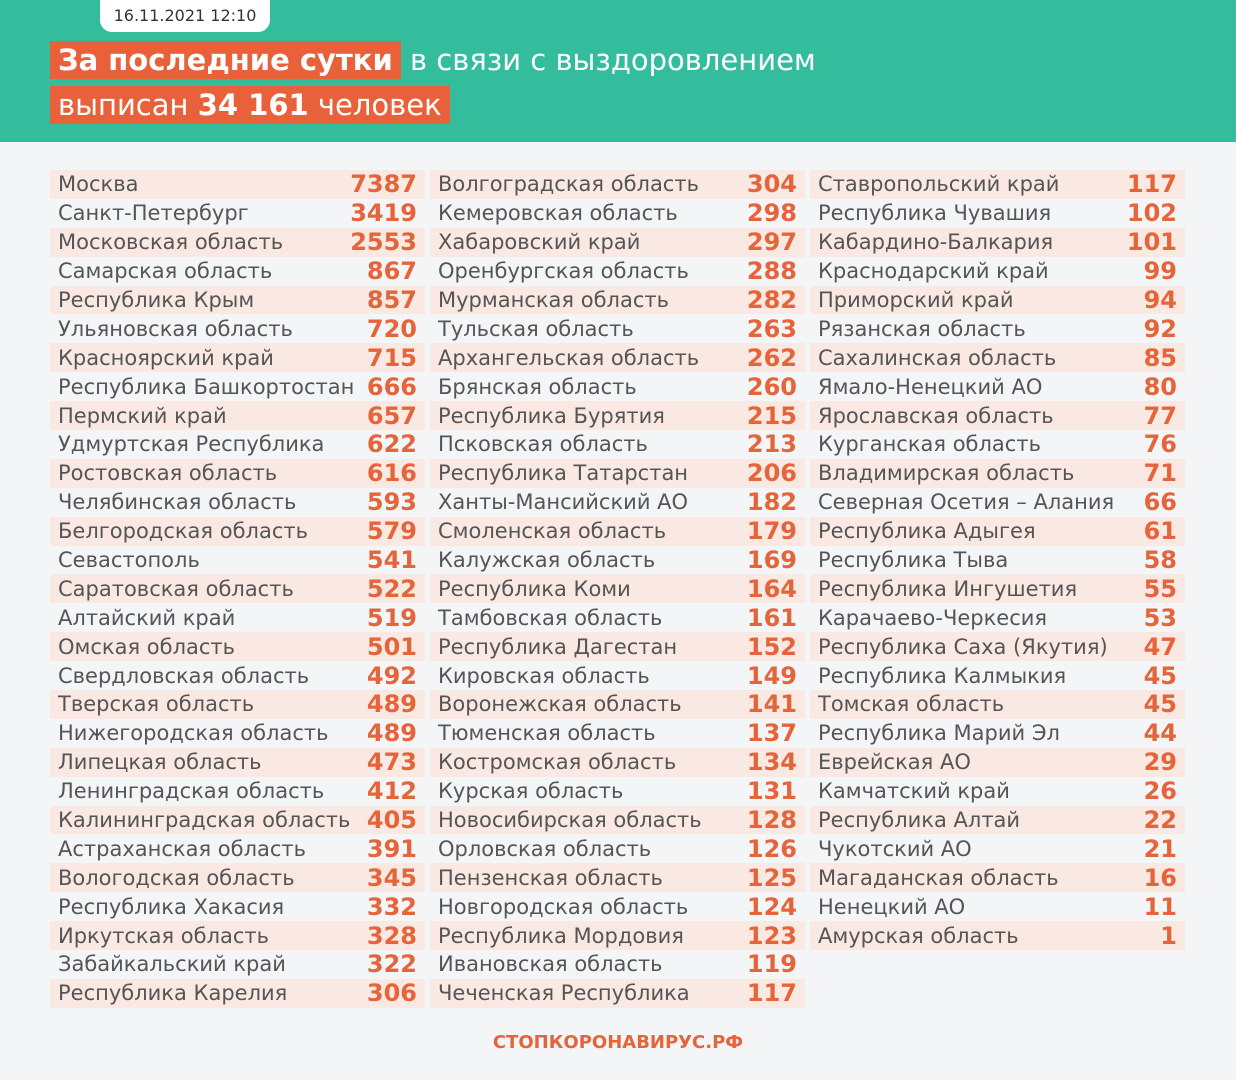 This screenshot has width=1236, height=1080. I want to click on table-row: Новгородская область 124, so click(617, 906).